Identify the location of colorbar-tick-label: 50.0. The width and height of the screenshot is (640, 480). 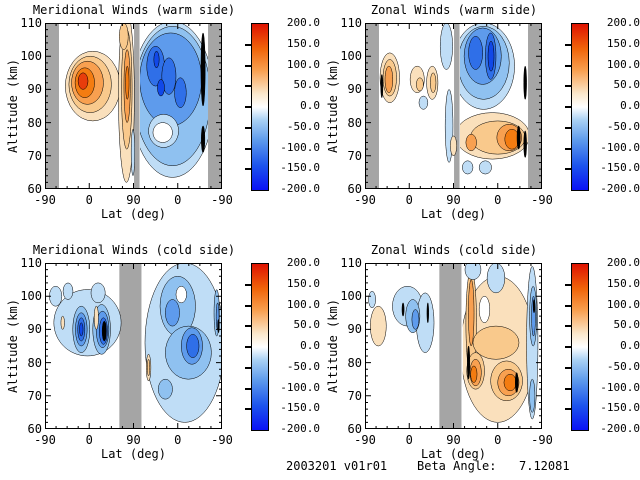
(626, 85).